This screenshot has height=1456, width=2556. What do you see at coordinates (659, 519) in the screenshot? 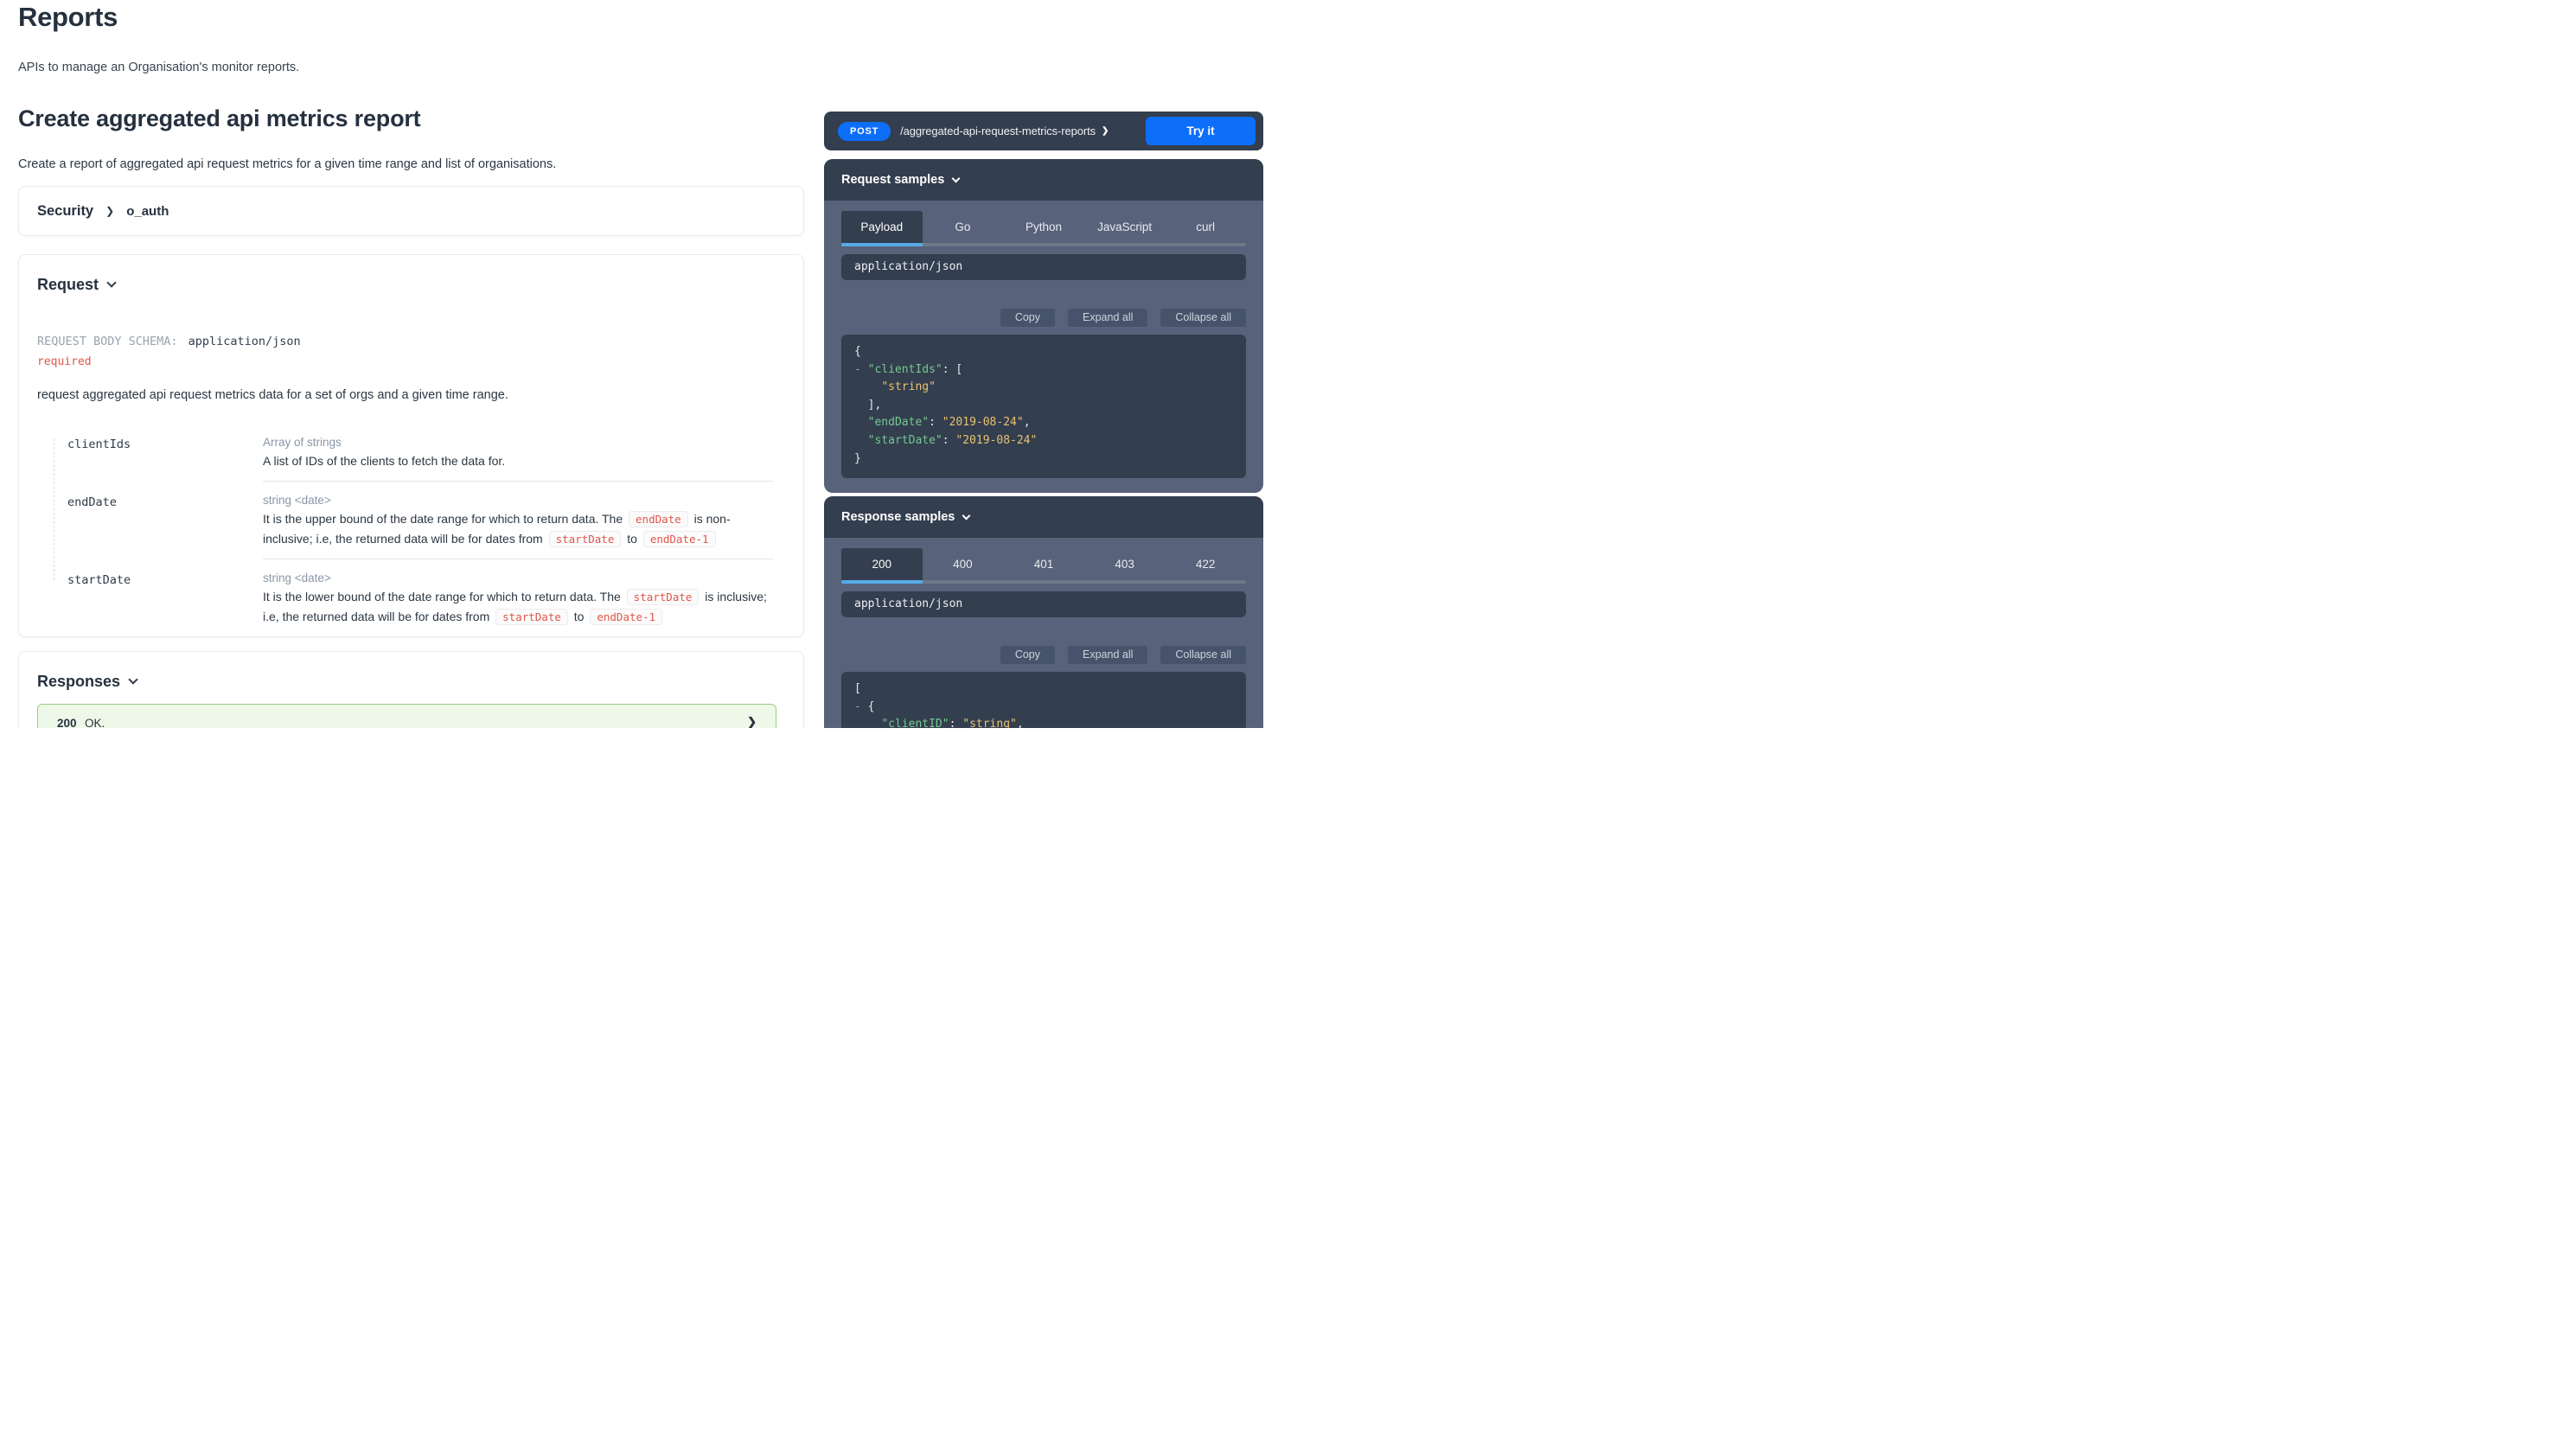
I see `inline-code-chip: endDate` at bounding box center [659, 519].